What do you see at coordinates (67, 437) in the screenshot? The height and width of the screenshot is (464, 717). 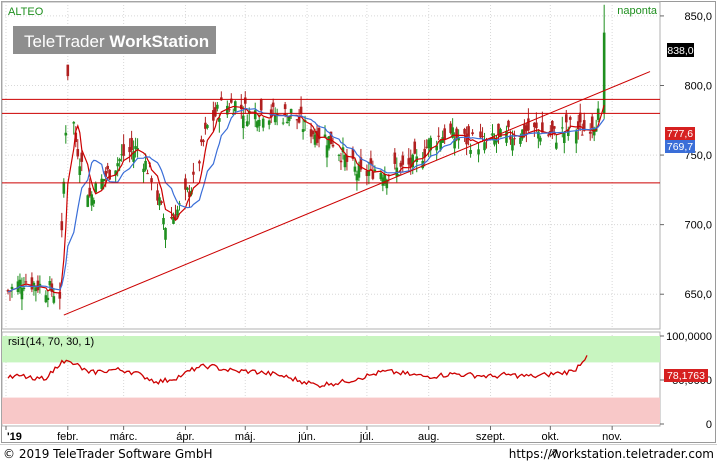 I see `x-tick-label: febr.` at bounding box center [67, 437].